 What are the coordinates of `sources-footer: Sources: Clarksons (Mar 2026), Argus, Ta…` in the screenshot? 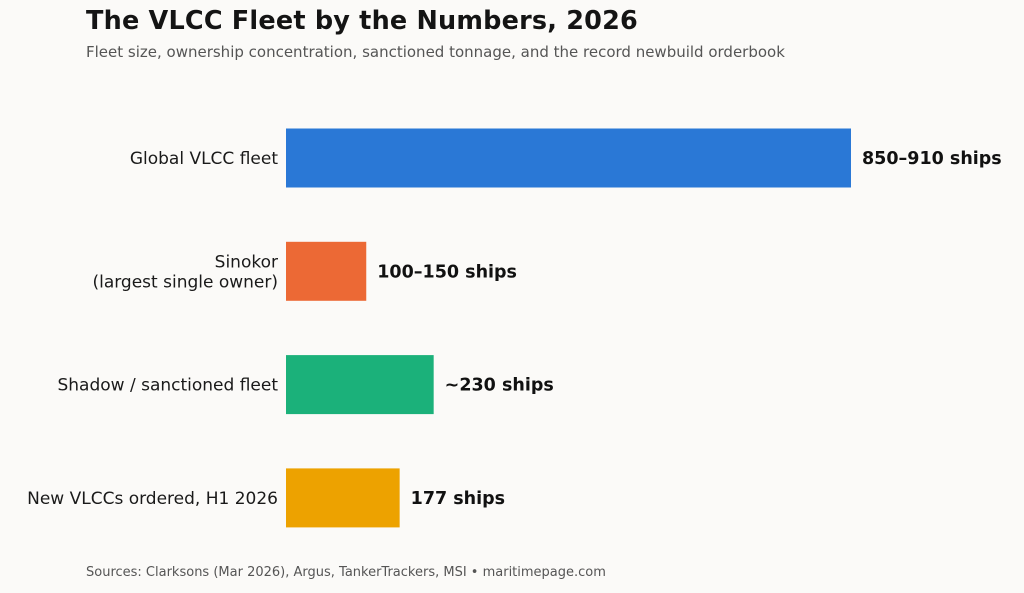 It's located at (346, 572).